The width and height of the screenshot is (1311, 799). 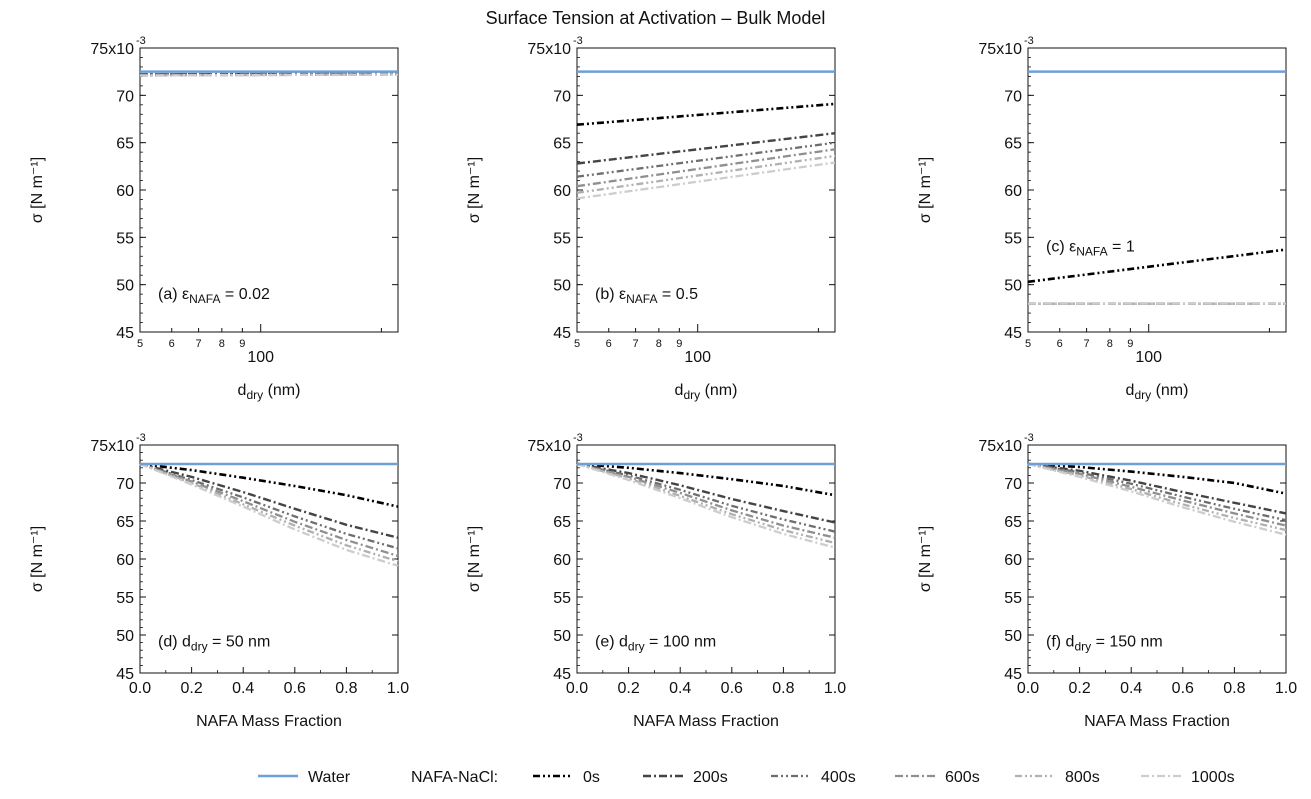 I want to click on panel-annotation: (c) εNAFA = 1, so click(x=1090, y=249).